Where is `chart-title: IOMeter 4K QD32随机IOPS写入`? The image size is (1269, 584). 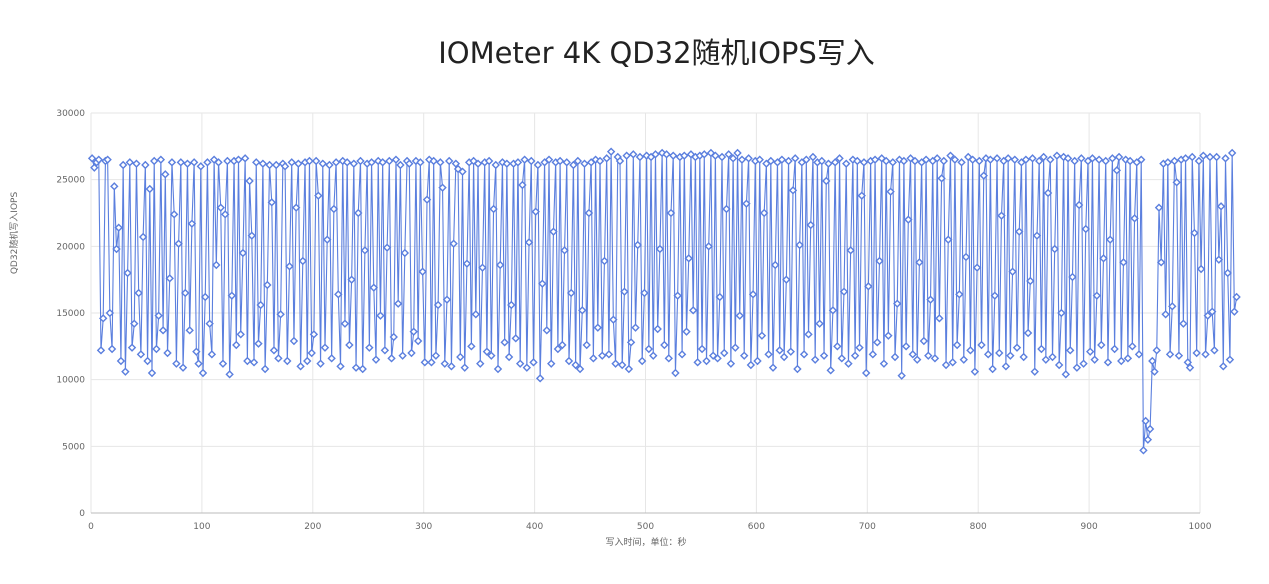
chart-title: IOMeter 4K QD32随机IOPS写入 is located at coordinates (656, 53).